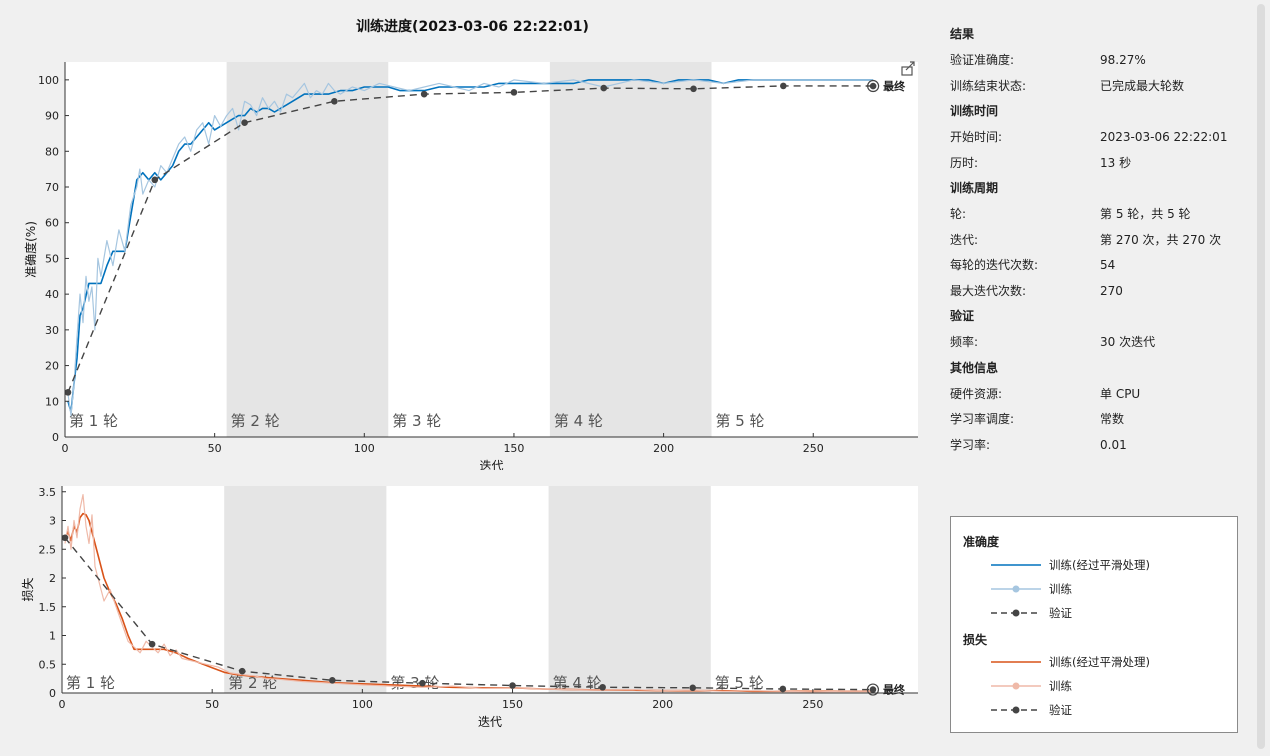 Image resolution: width=1270 pixels, height=756 pixels. I want to click on info-key: 最大迭代次数:, so click(988, 290).